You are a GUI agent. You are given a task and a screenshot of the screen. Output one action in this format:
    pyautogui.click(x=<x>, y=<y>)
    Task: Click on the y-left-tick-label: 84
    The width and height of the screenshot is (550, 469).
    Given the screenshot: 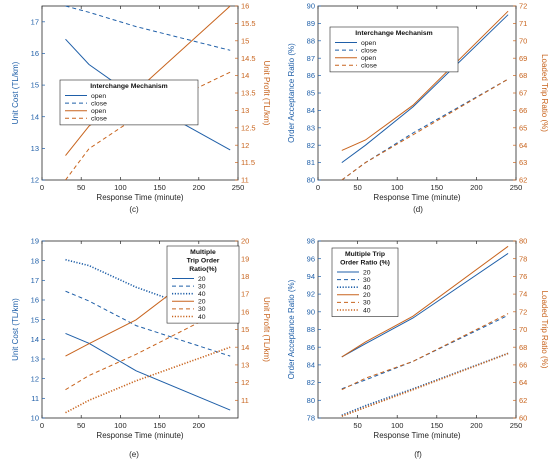 What is the action you would take?
    pyautogui.click(x=311, y=110)
    